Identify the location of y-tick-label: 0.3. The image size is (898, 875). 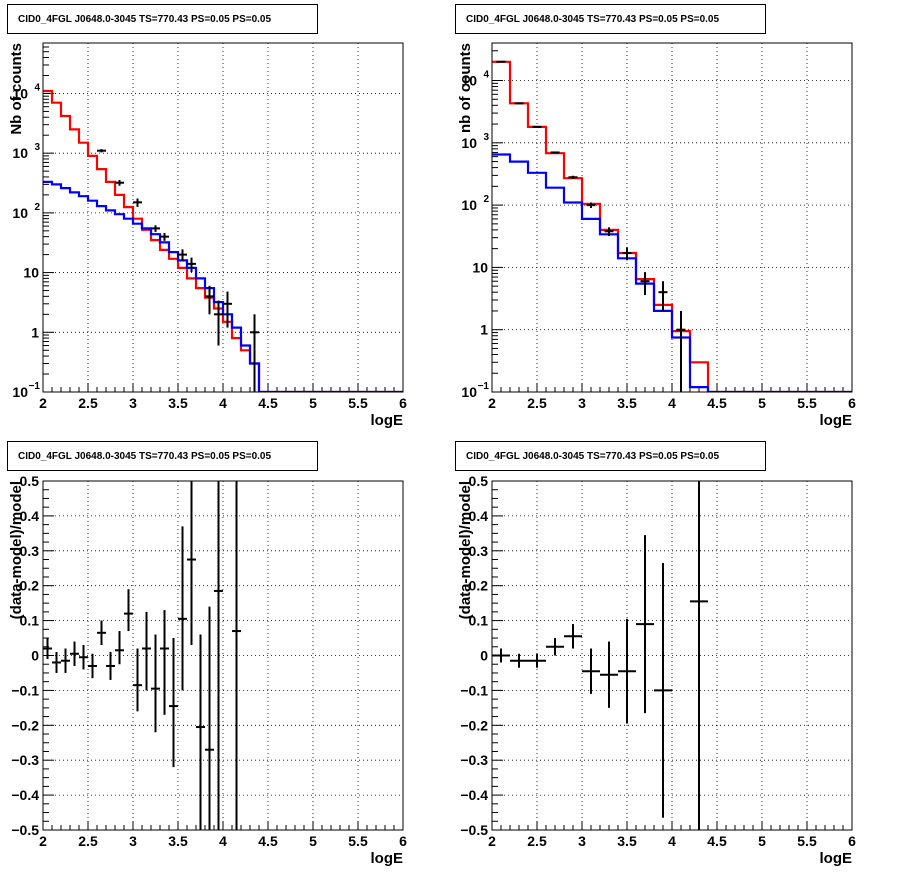
(479, 551).